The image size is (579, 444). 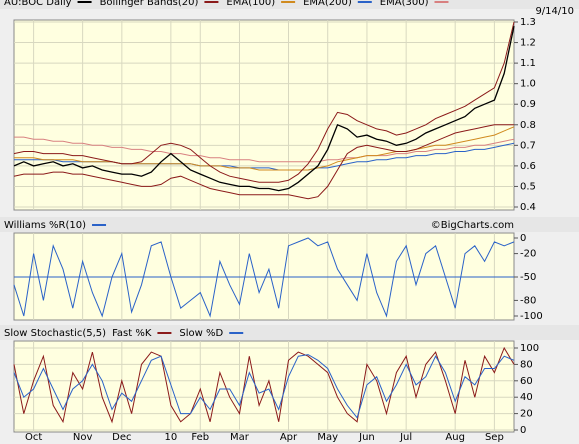 What do you see at coordinates (554, 11) in the screenshot?
I see `date-label: 9/14/10` at bounding box center [554, 11].